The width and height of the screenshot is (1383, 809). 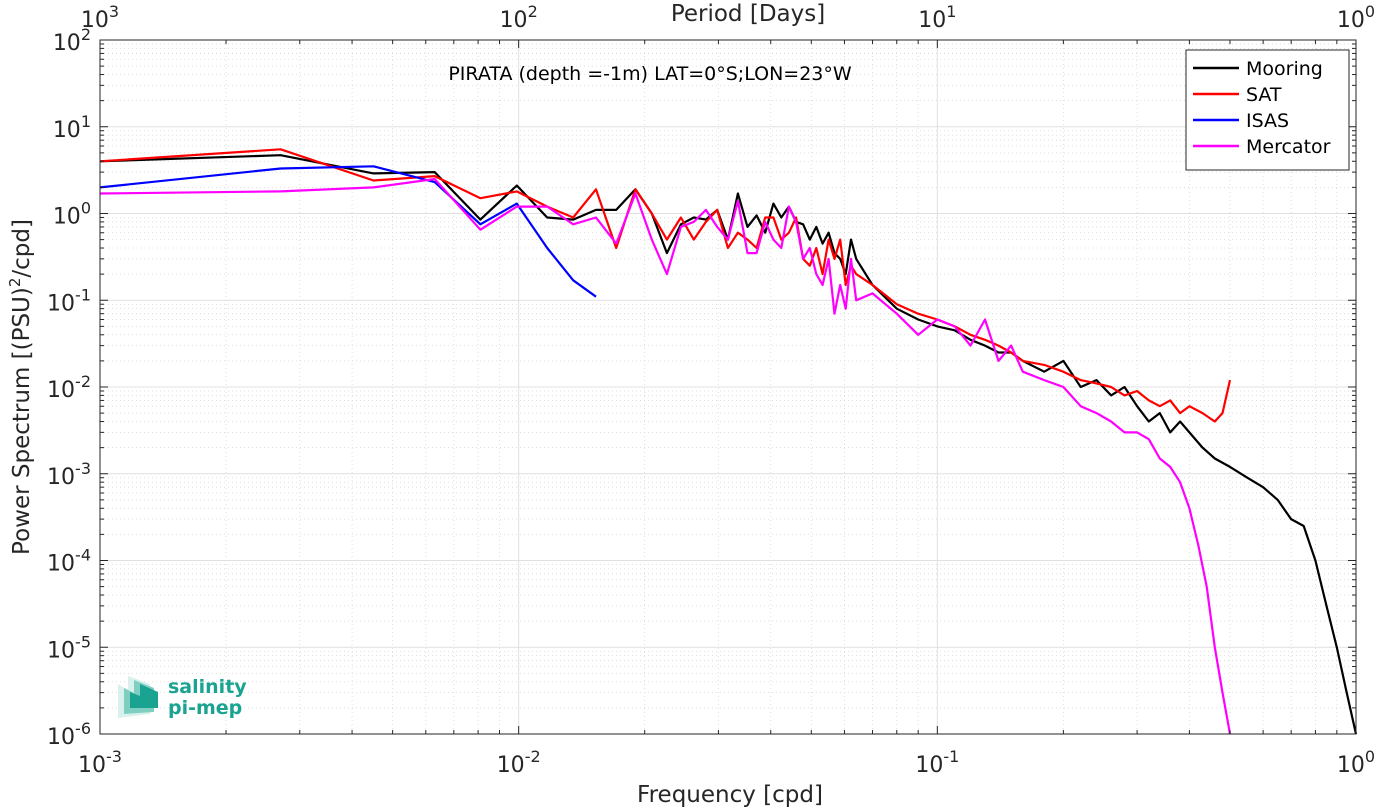 I want to click on y-axis-title: Power Spectrum [(PSU)2/cpd], so click(x=20, y=387).